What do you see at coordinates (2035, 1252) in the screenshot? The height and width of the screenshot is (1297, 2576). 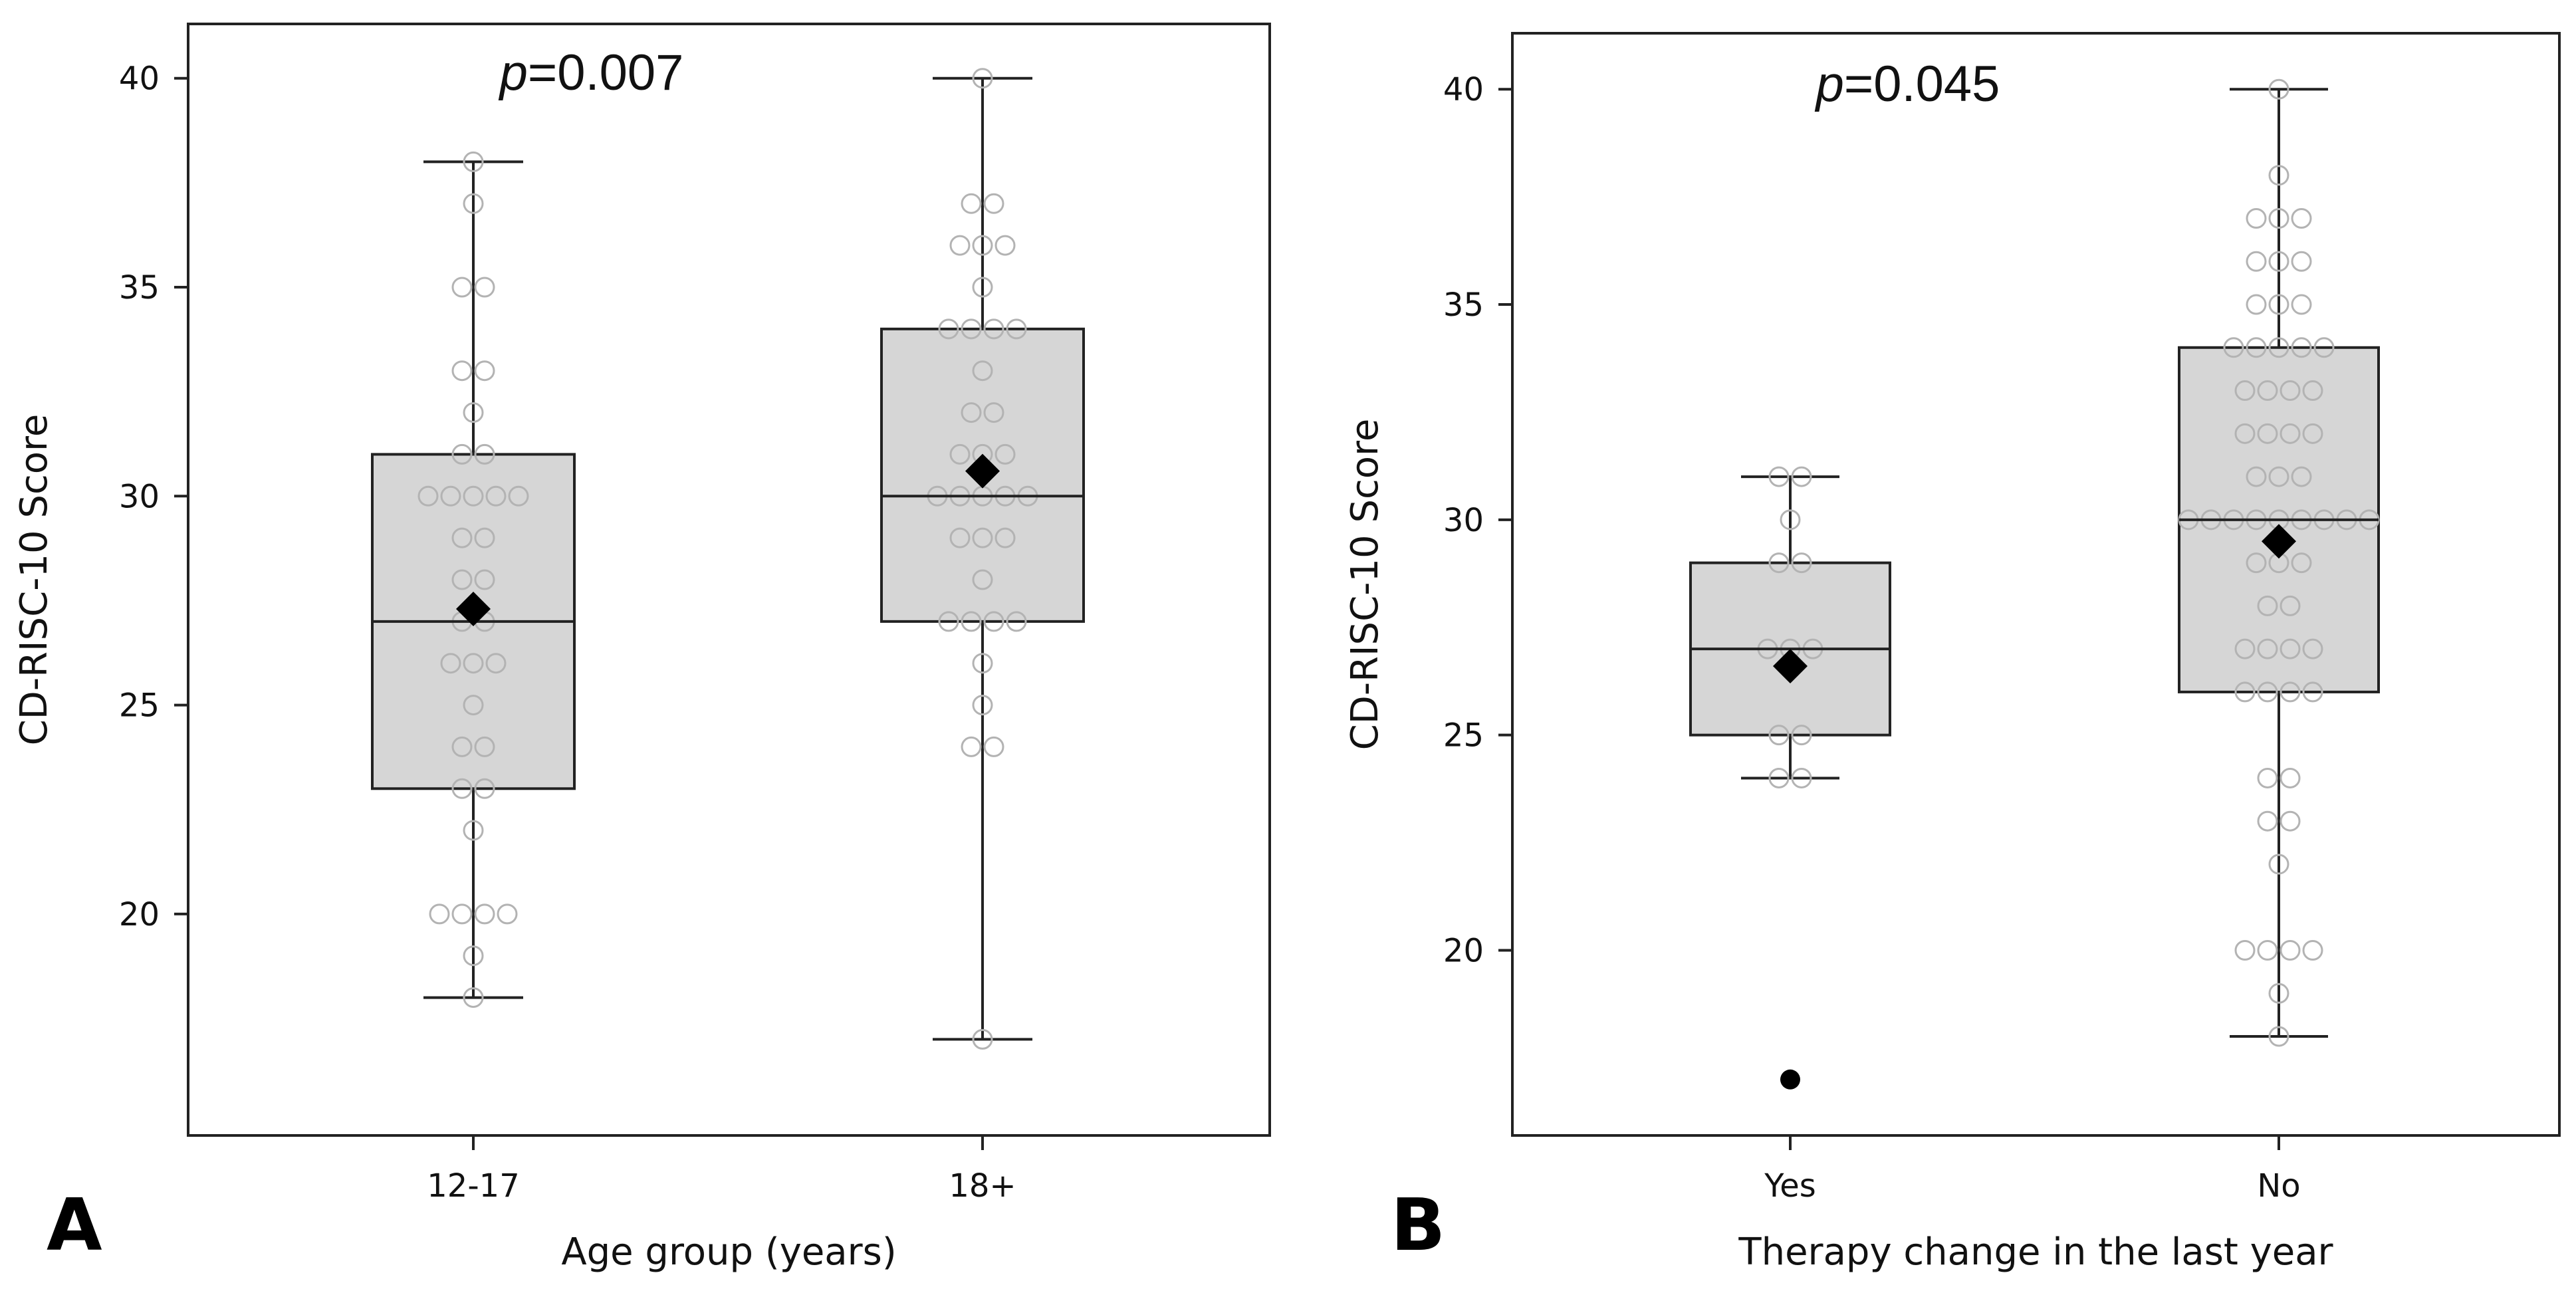 I see `x-axis-label: Therapy change in the last year` at bounding box center [2035, 1252].